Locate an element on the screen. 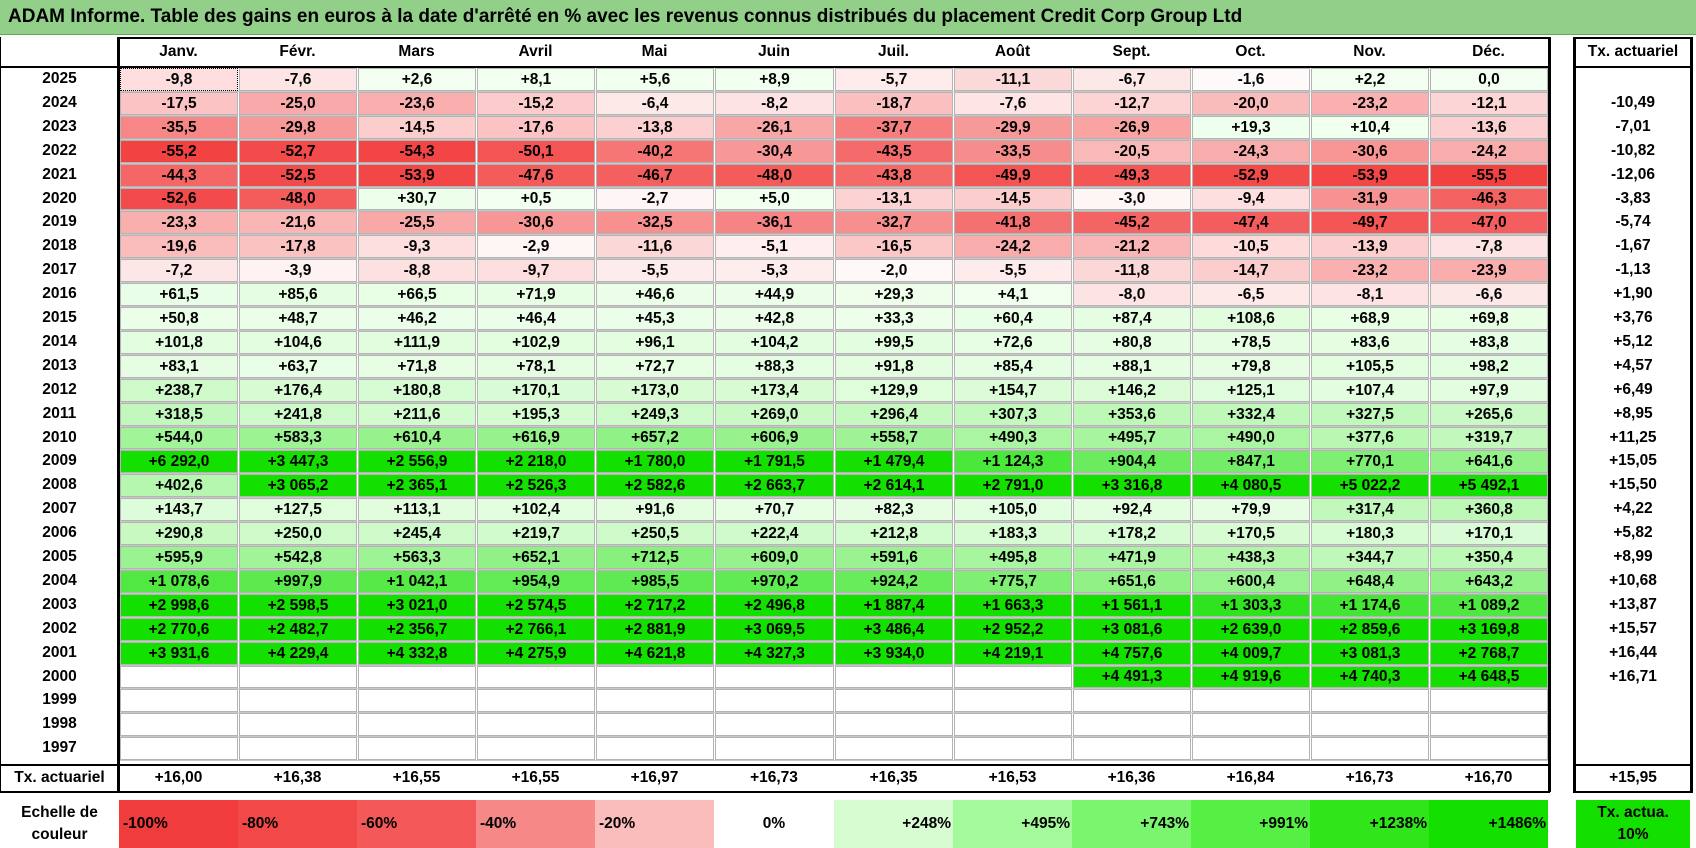 The height and width of the screenshot is (848, 1696). year-label: 2025 is located at coordinates (59, 78).